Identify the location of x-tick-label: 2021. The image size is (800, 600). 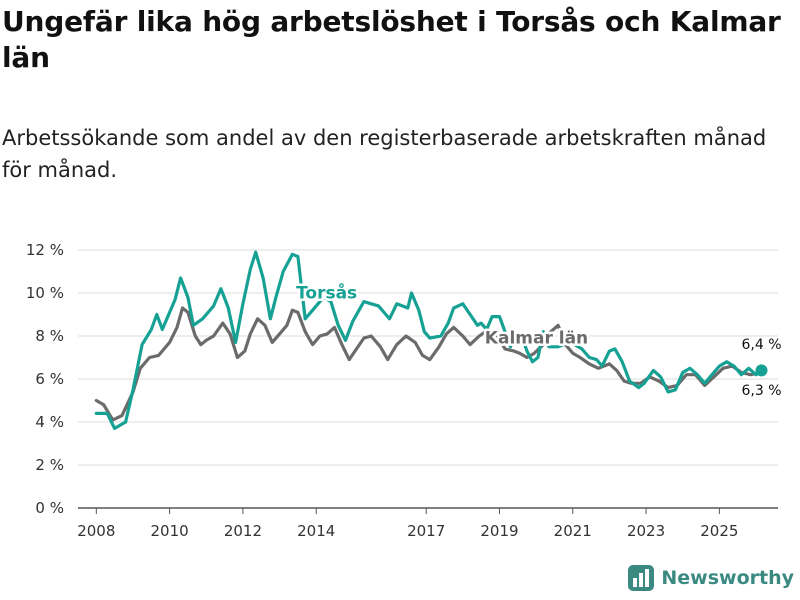
(573, 531).